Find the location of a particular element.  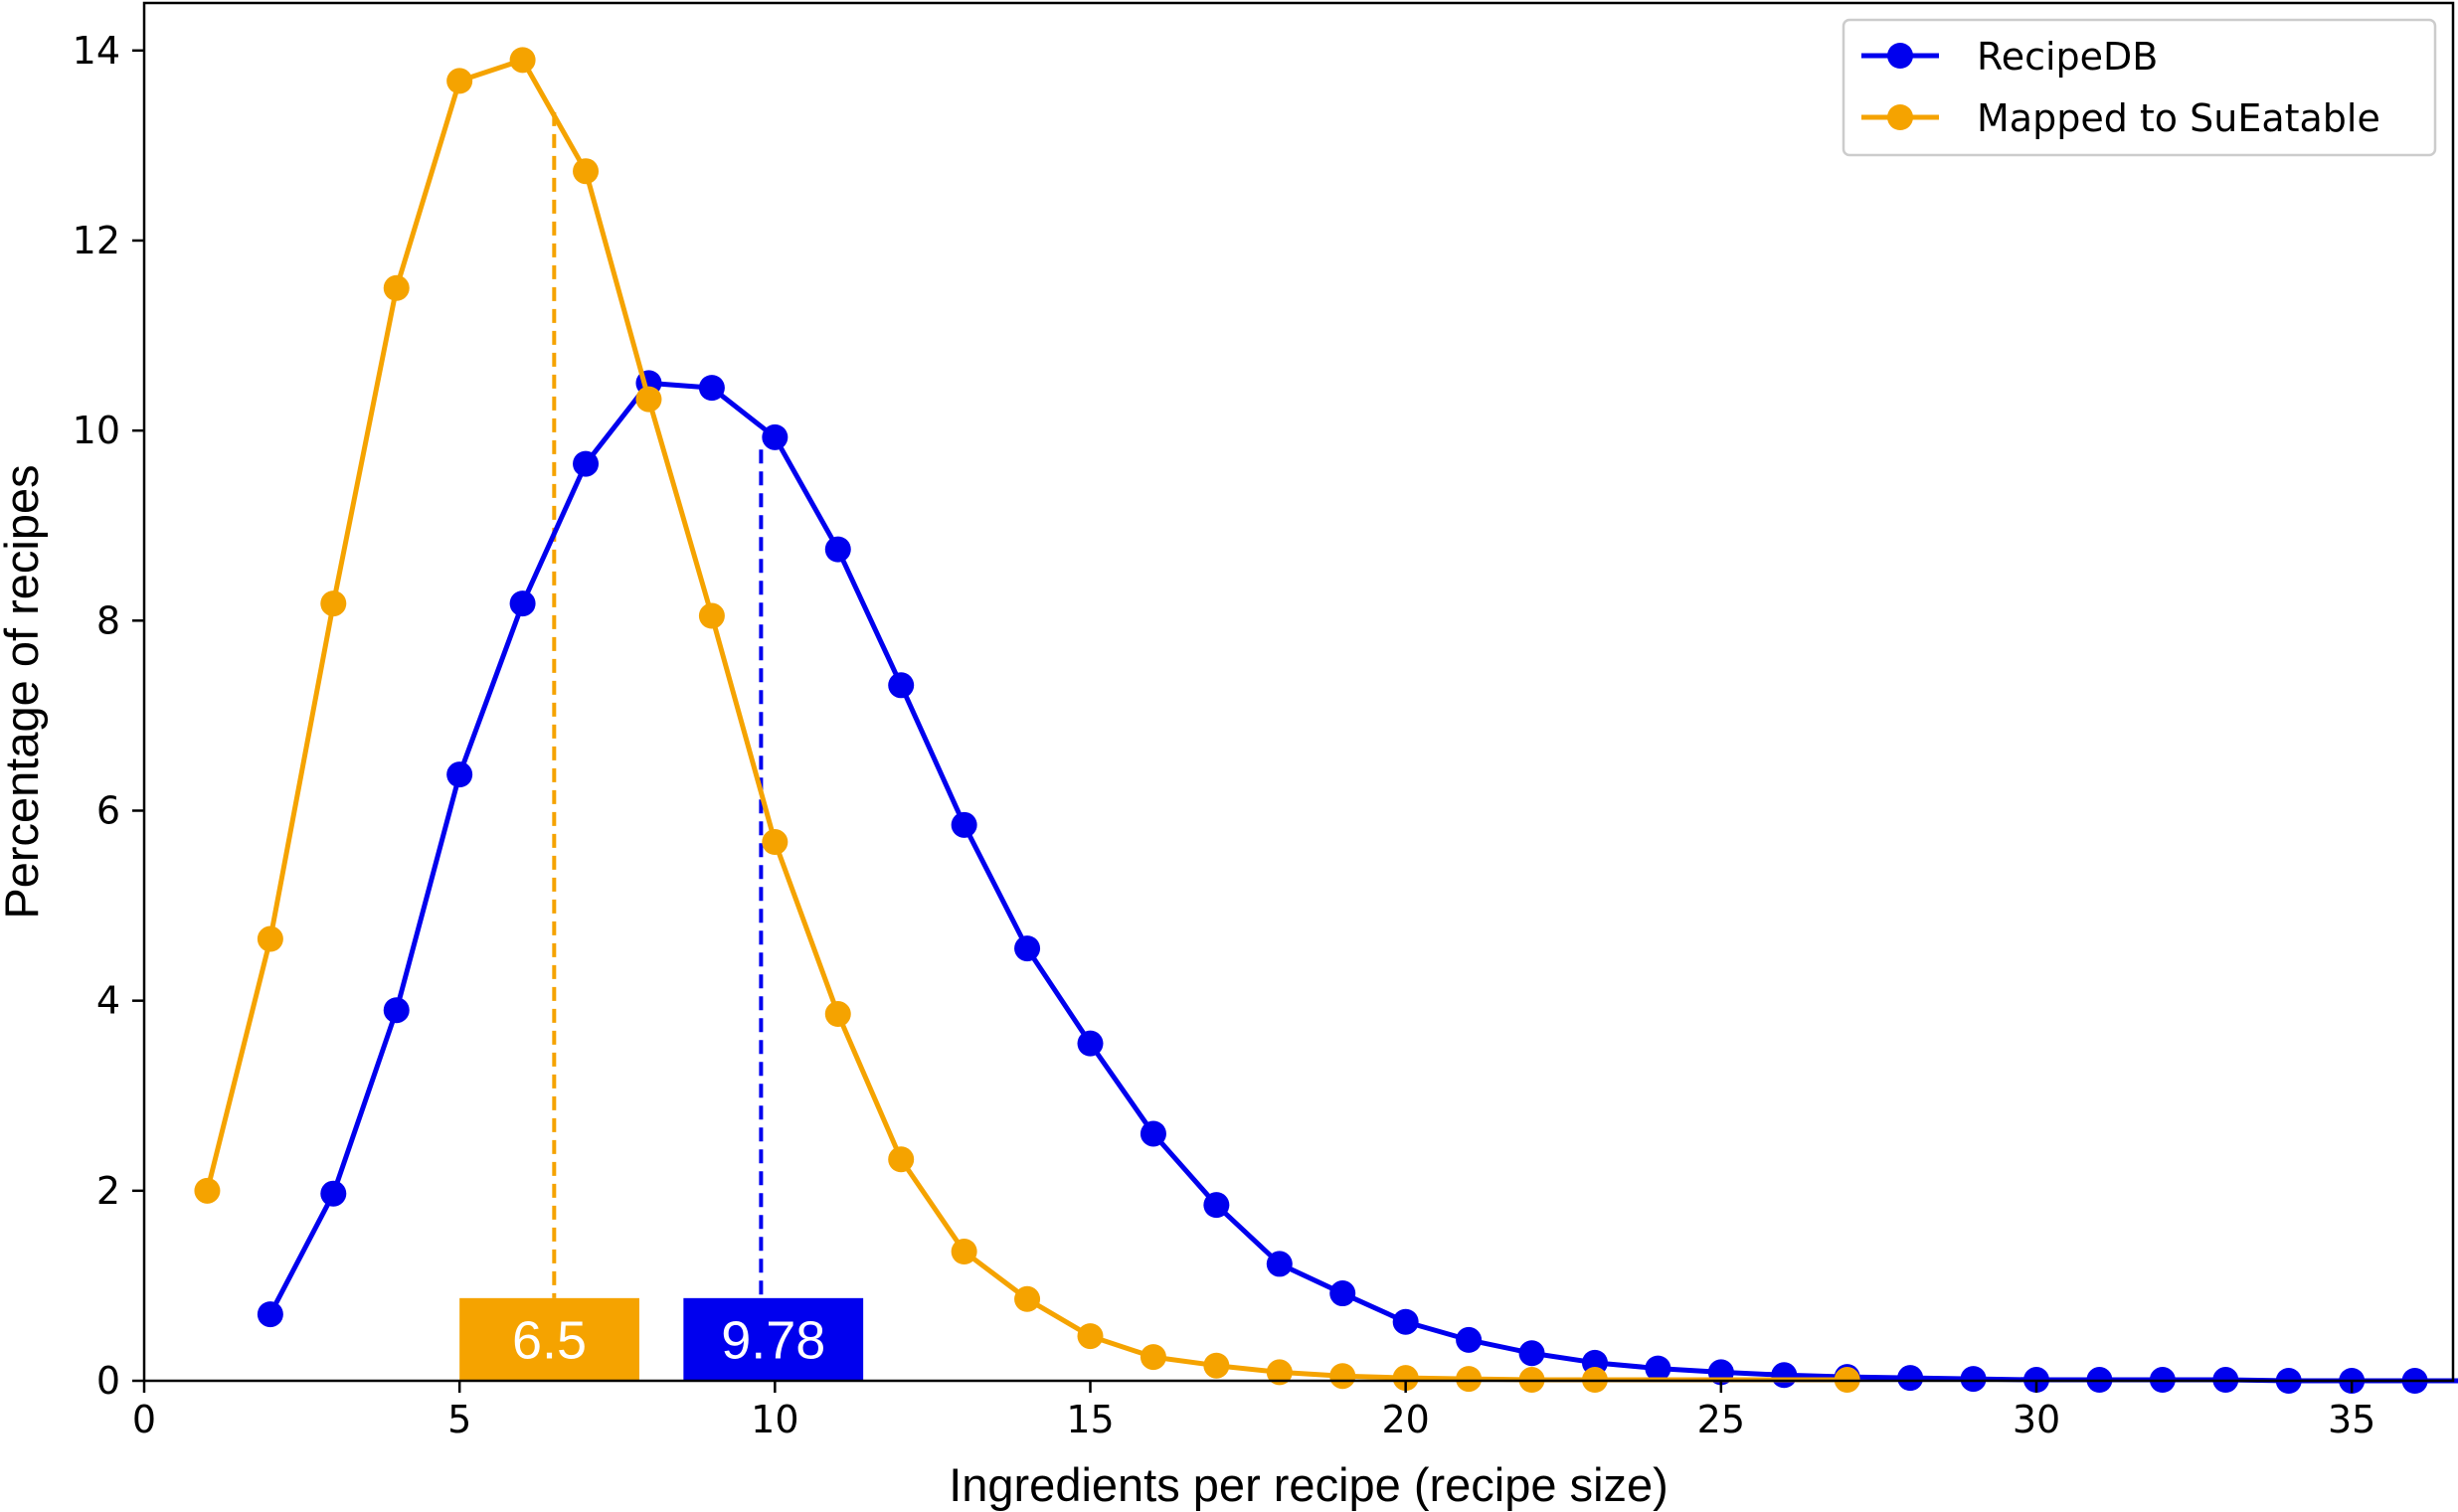

median-label-1: 9.78 is located at coordinates (773, 1340).